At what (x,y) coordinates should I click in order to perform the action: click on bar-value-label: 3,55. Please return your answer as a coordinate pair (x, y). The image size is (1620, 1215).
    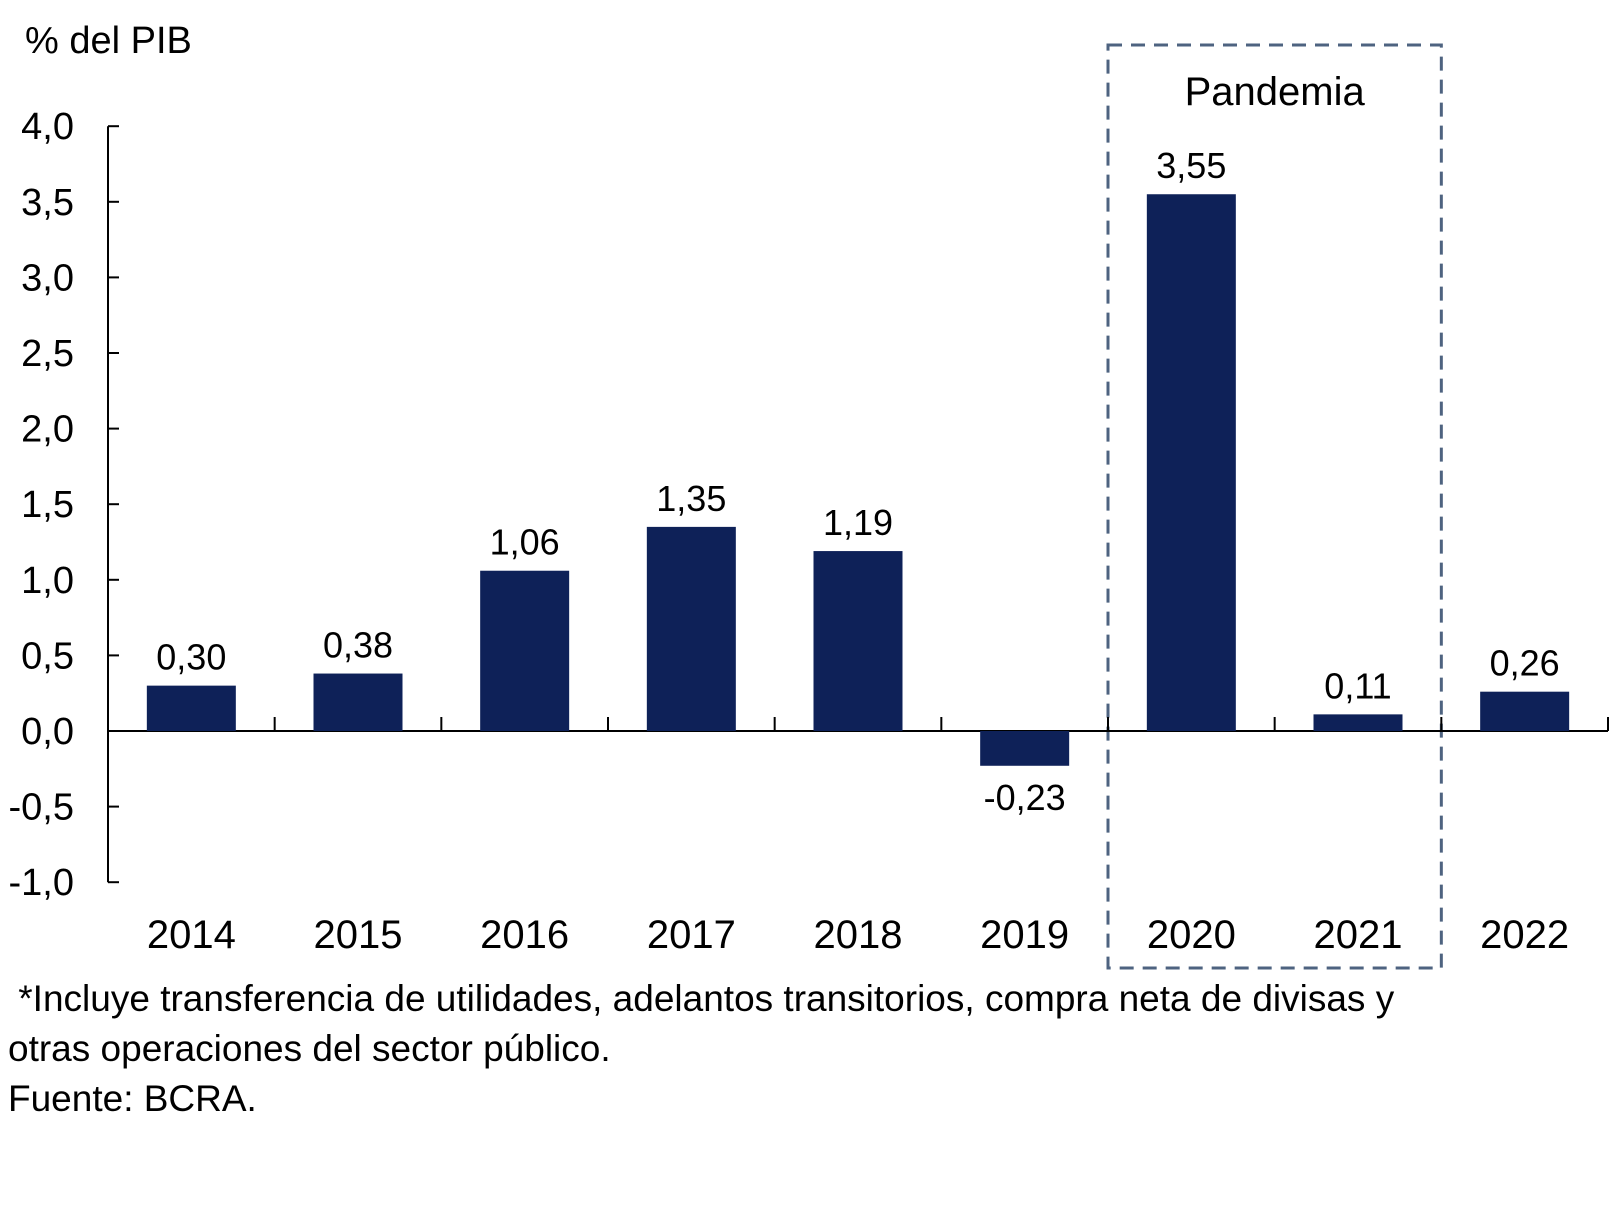
    Looking at the image, I should click on (1191, 165).